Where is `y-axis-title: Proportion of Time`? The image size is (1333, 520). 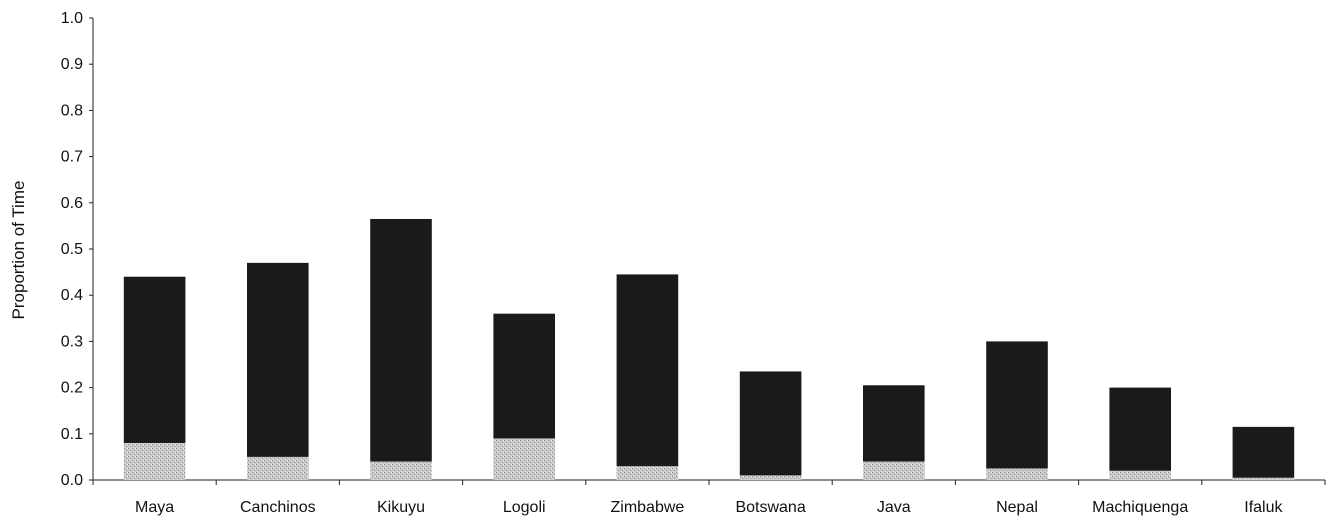
y-axis-title: Proportion of Time is located at coordinates (18, 250).